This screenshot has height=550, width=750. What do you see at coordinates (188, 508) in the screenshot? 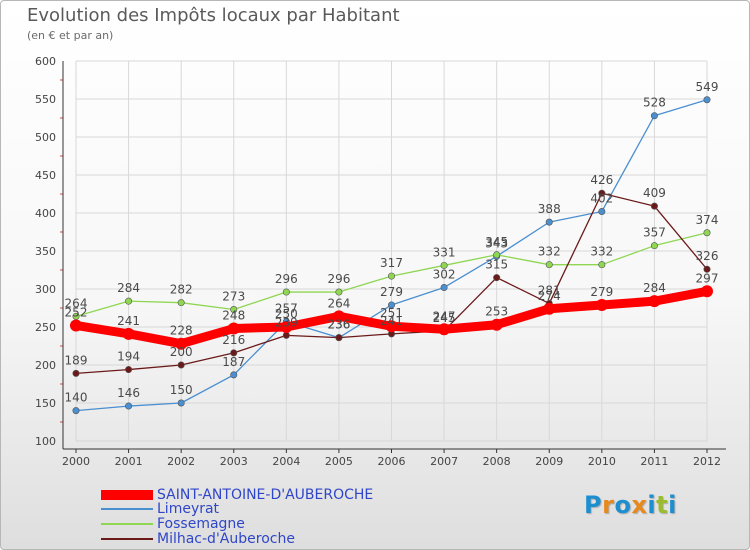
I see `legend-label: Limeyrat` at bounding box center [188, 508].